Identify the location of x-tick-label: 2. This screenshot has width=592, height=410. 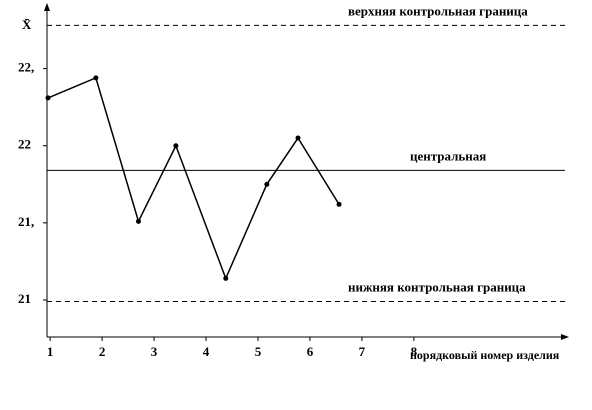
(102, 351).